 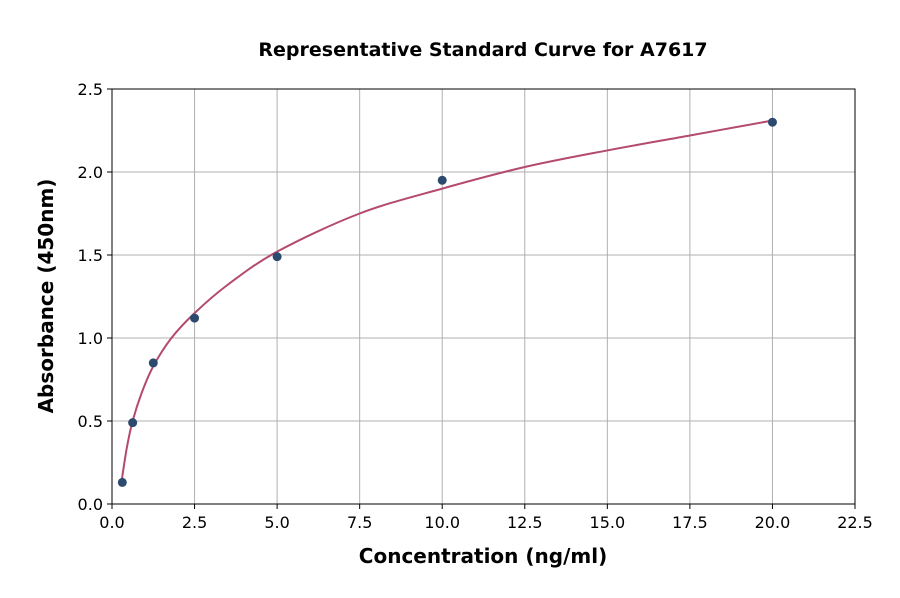 What do you see at coordinates (525, 522) in the screenshot?
I see `x-tick-label: 12.5` at bounding box center [525, 522].